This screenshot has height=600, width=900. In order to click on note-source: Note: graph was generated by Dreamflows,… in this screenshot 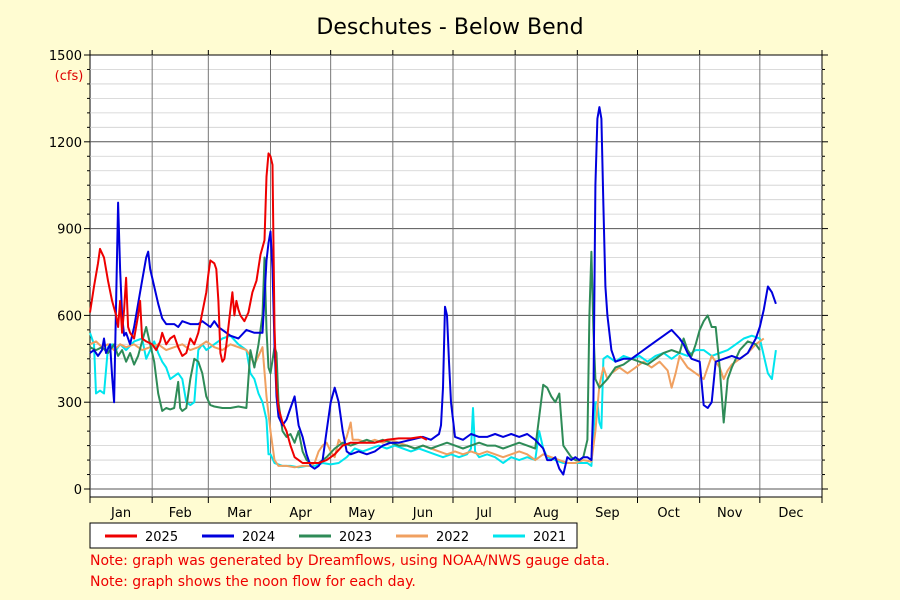, I will do `click(350, 561)`.